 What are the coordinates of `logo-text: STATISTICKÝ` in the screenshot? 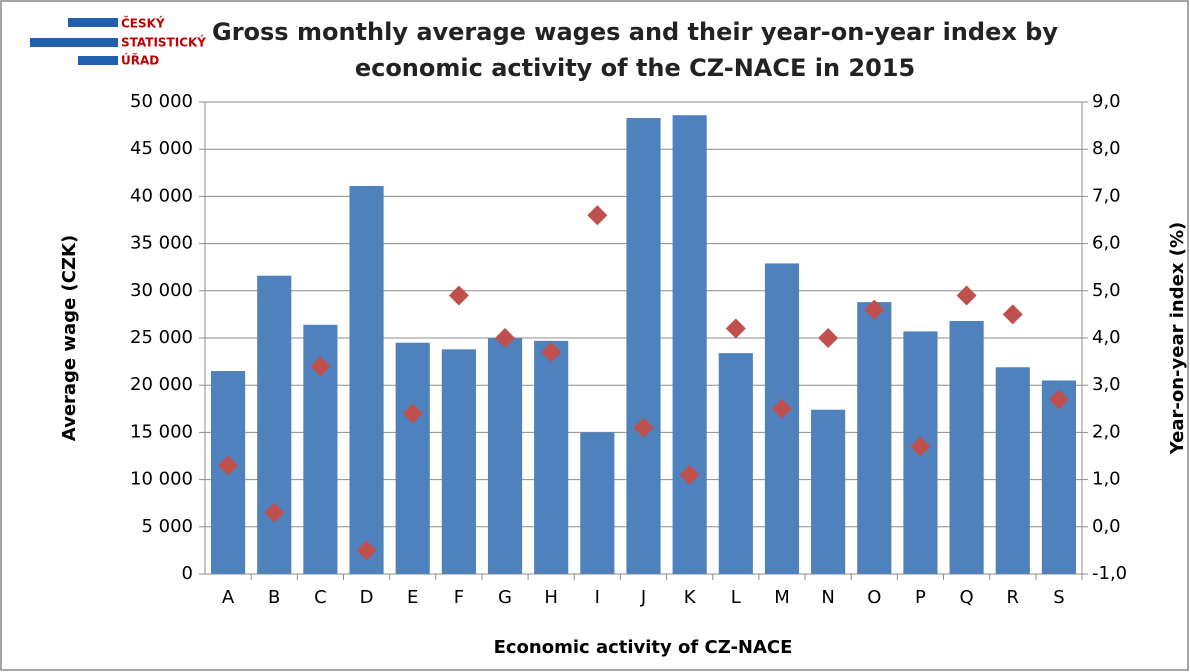 It's located at (163, 42).